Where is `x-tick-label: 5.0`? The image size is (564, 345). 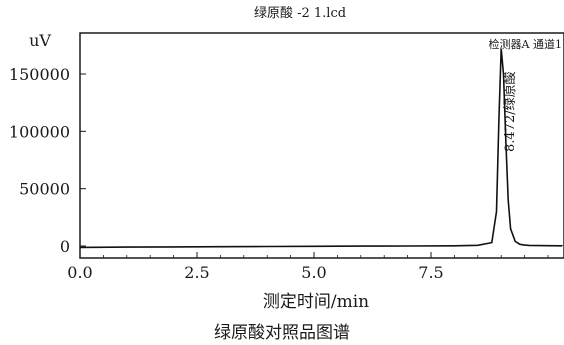
x-tick-label: 5.0 is located at coordinates (313, 272).